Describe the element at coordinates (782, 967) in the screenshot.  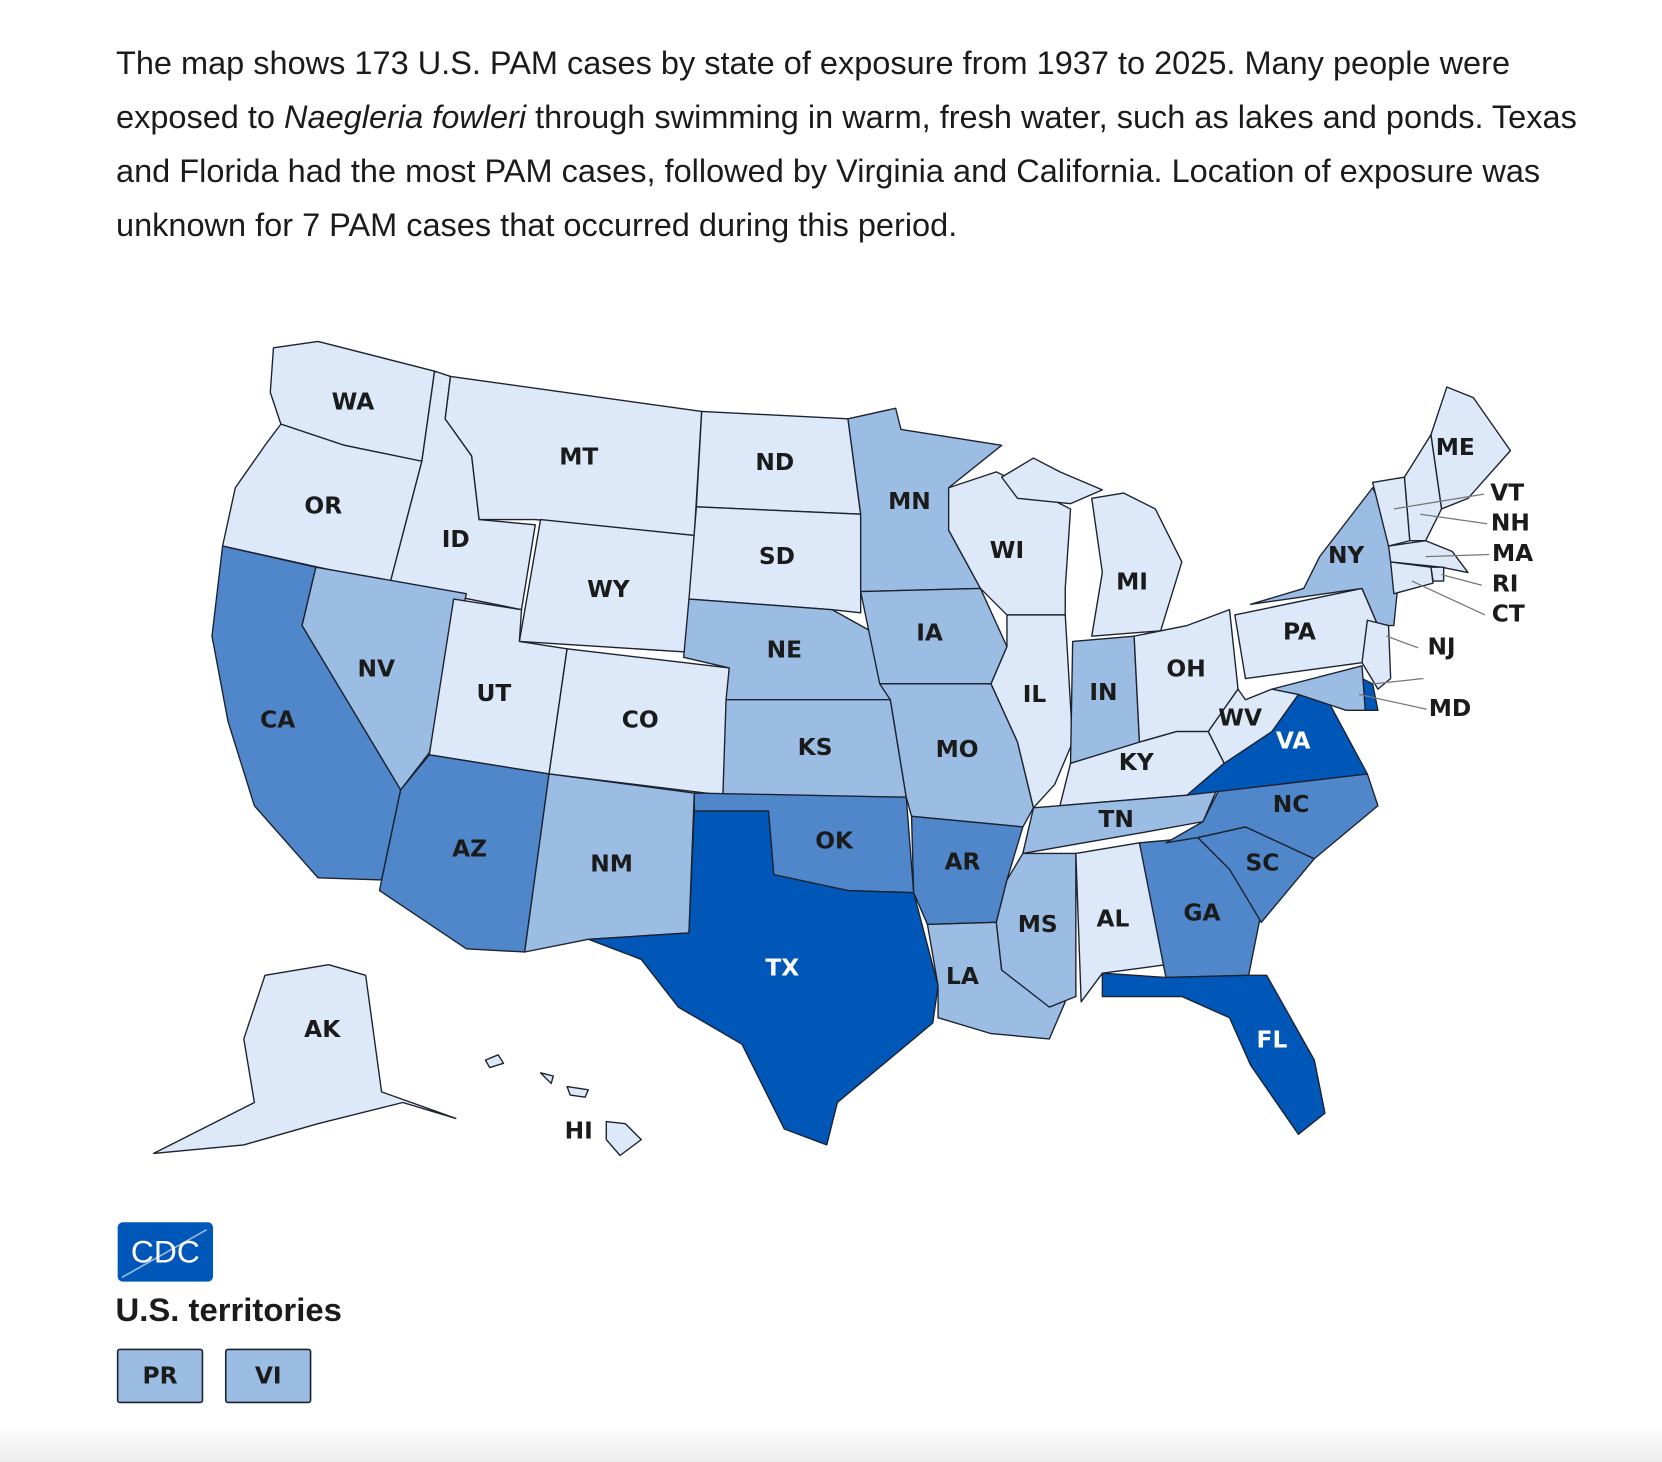
I see `state-label: TX` at that location.